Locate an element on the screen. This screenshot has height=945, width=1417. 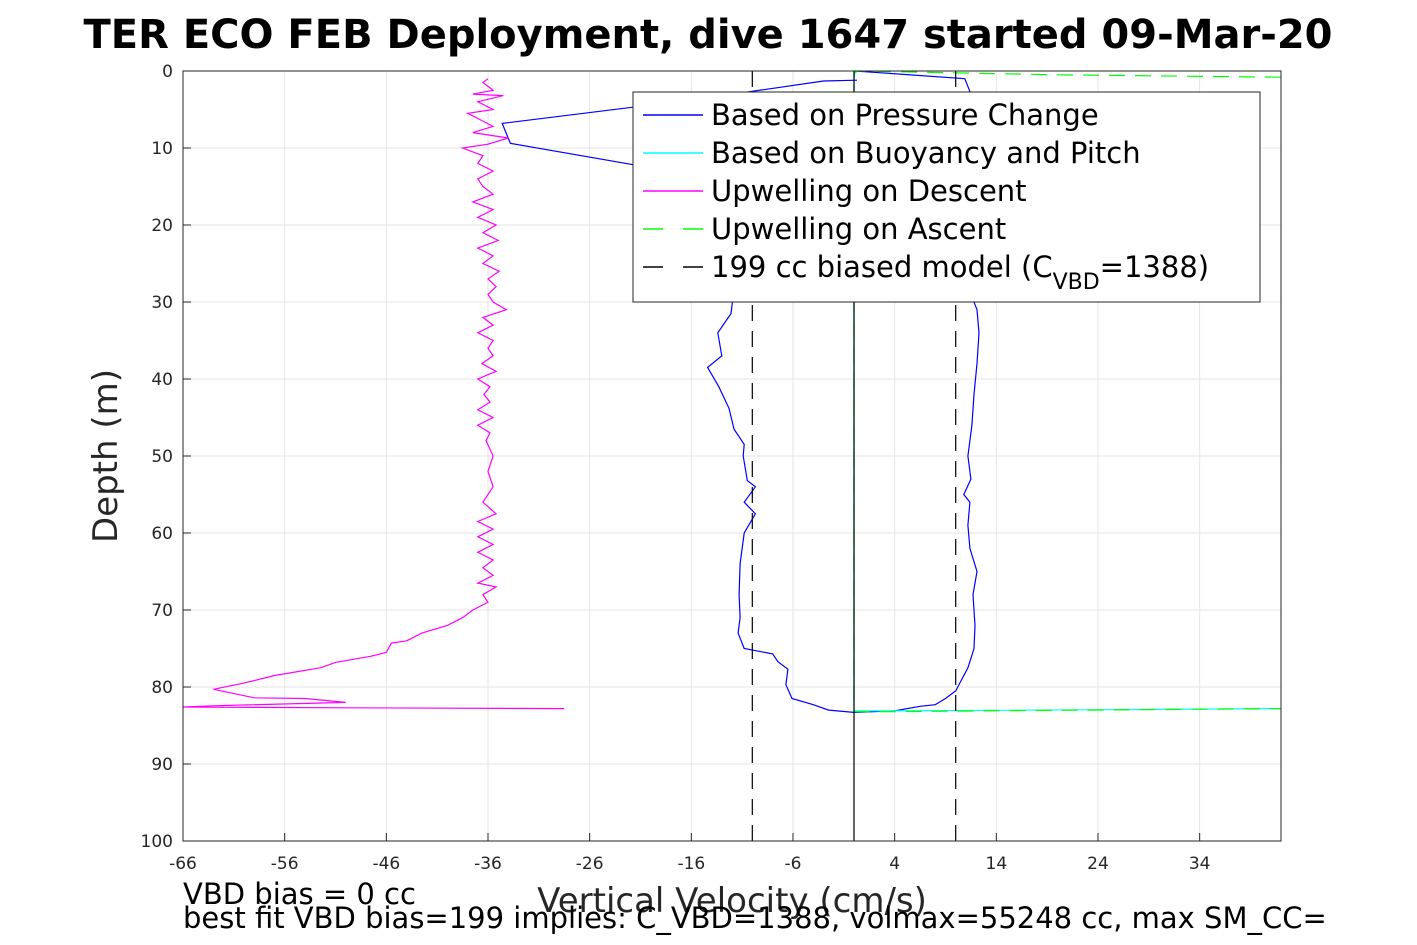
y-tick-label: 50 is located at coordinates (162, 457).